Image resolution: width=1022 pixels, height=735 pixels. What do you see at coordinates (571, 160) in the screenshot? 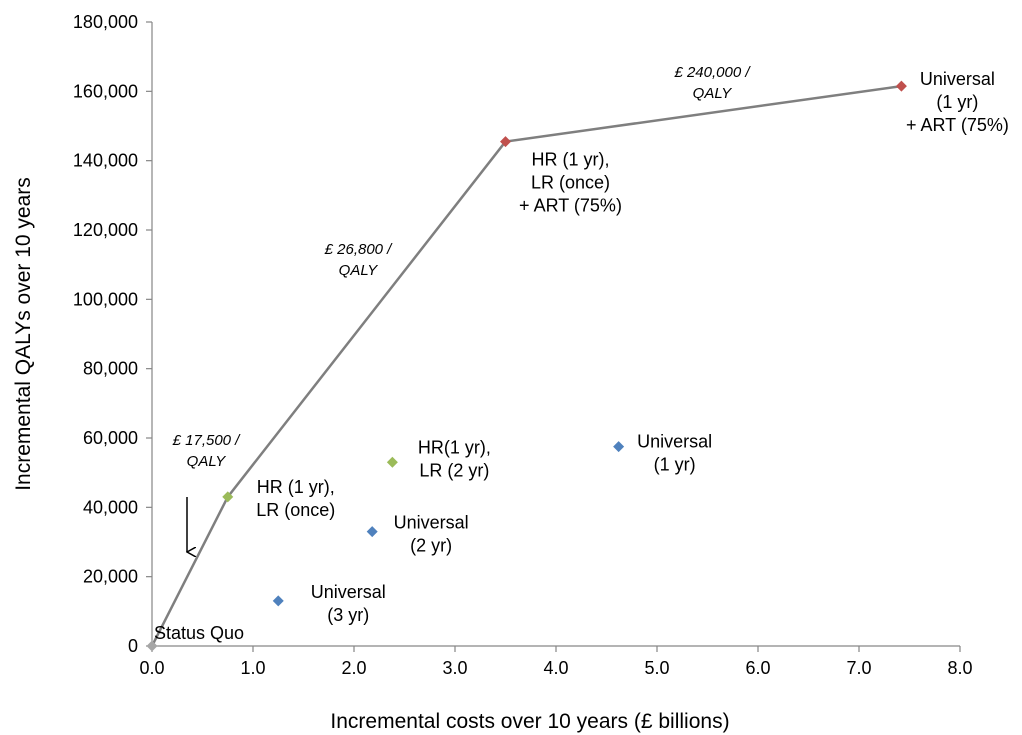
I see `point-label-hr1-lronce-art-line: HR (1 yr),` at bounding box center [571, 160].